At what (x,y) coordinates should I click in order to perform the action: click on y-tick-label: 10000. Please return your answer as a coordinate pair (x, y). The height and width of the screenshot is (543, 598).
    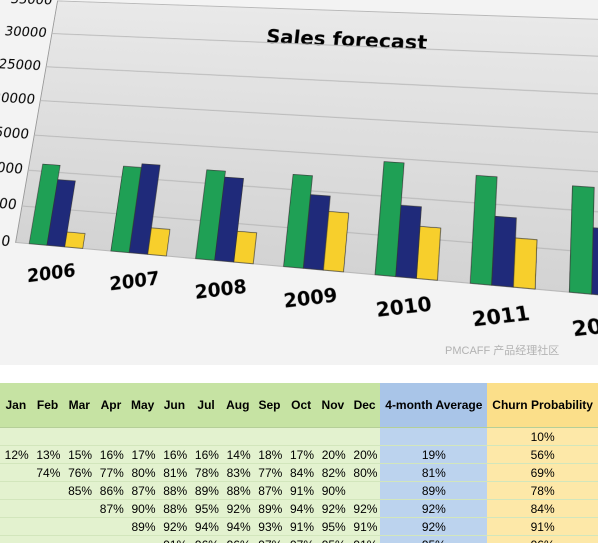
    Looking at the image, I should click on (12, 169).